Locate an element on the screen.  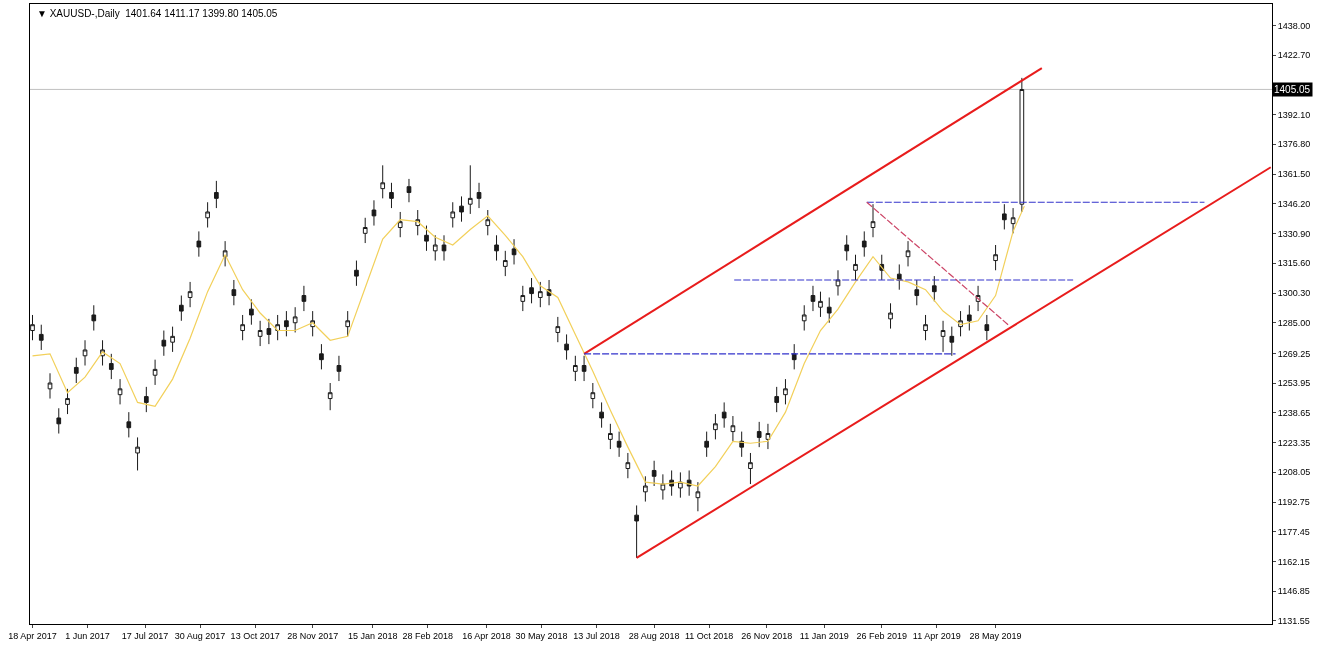
y-tick-label: 1285.00 is located at coordinates (1294, 322).